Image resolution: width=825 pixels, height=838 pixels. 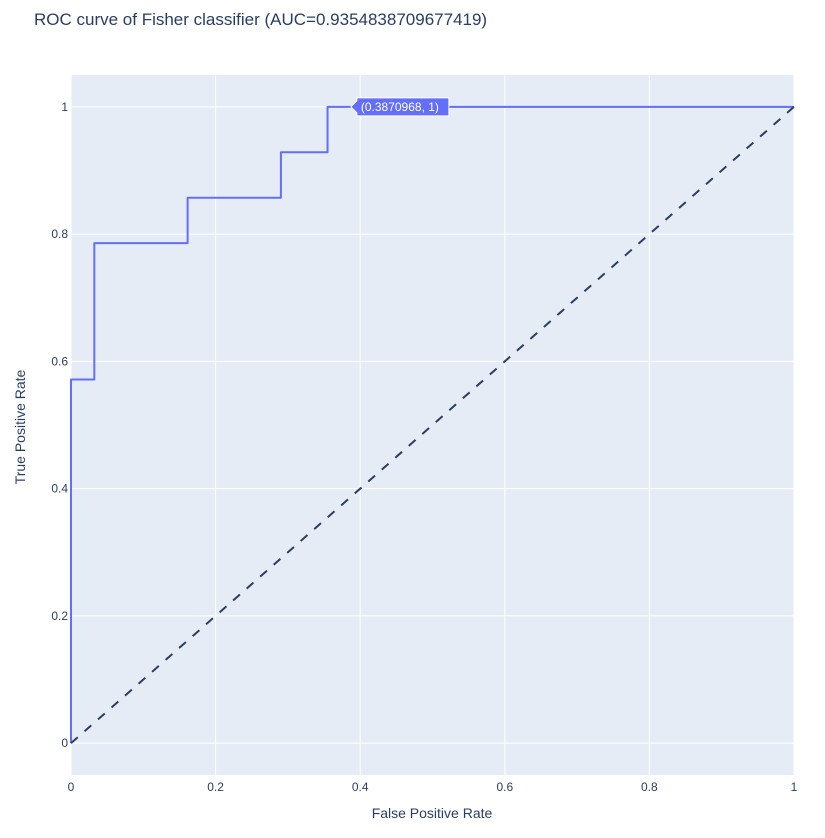 I want to click on y-tick-label: 0.6, so click(x=59, y=361).